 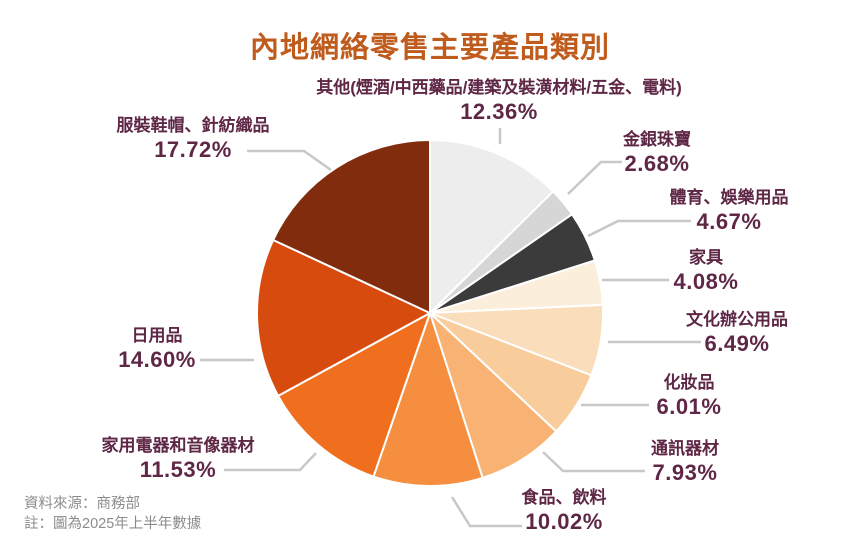 What do you see at coordinates (499, 111) in the screenshot?
I see `category-value: 12.36%` at bounding box center [499, 111].